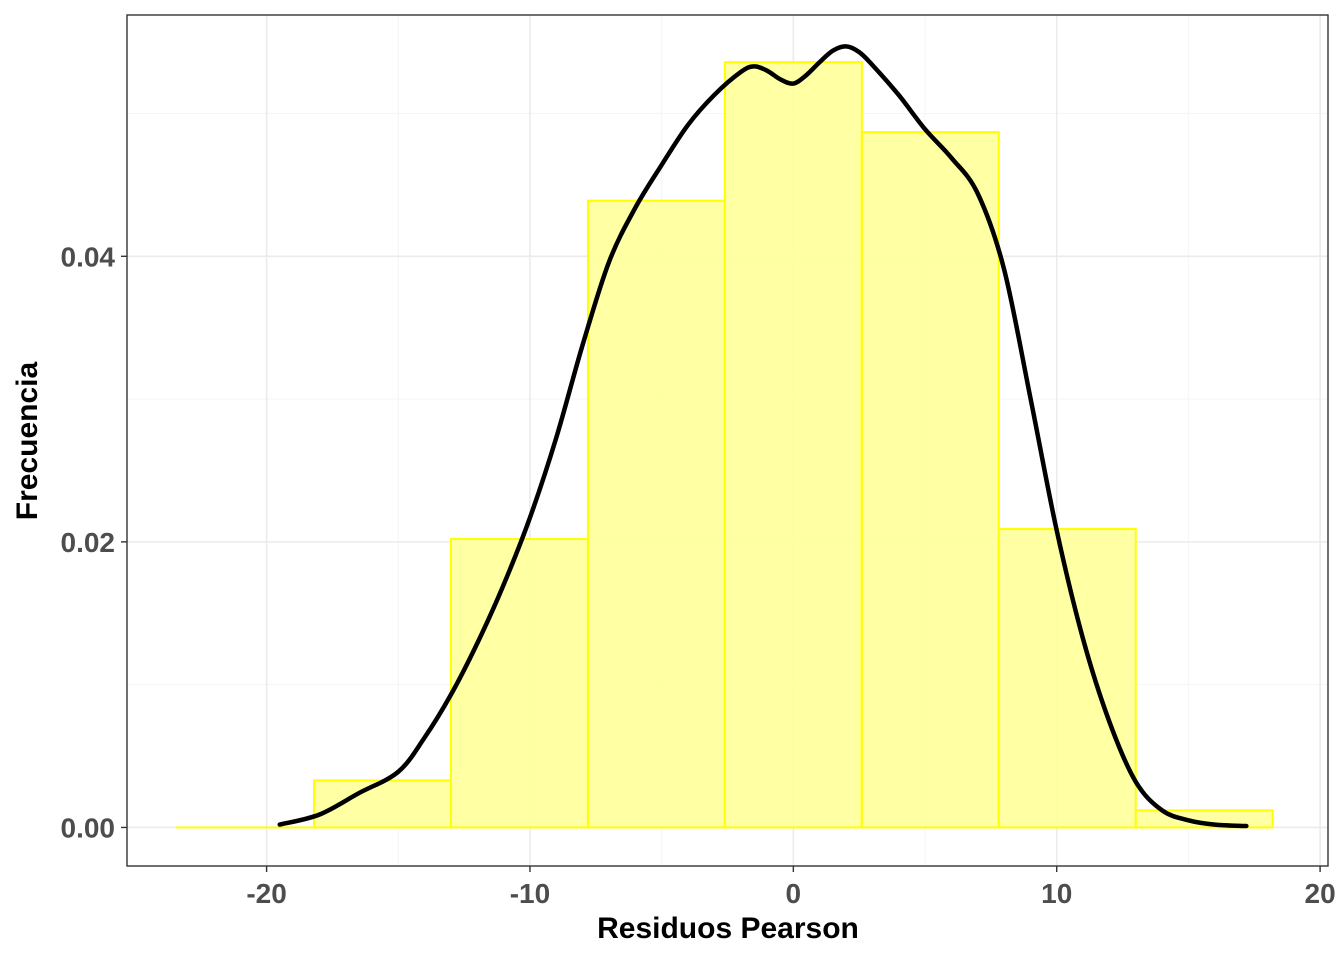 The height and width of the screenshot is (960, 1344). Describe the element at coordinates (794, 893) in the screenshot. I see `x-tick-label: 0` at that location.